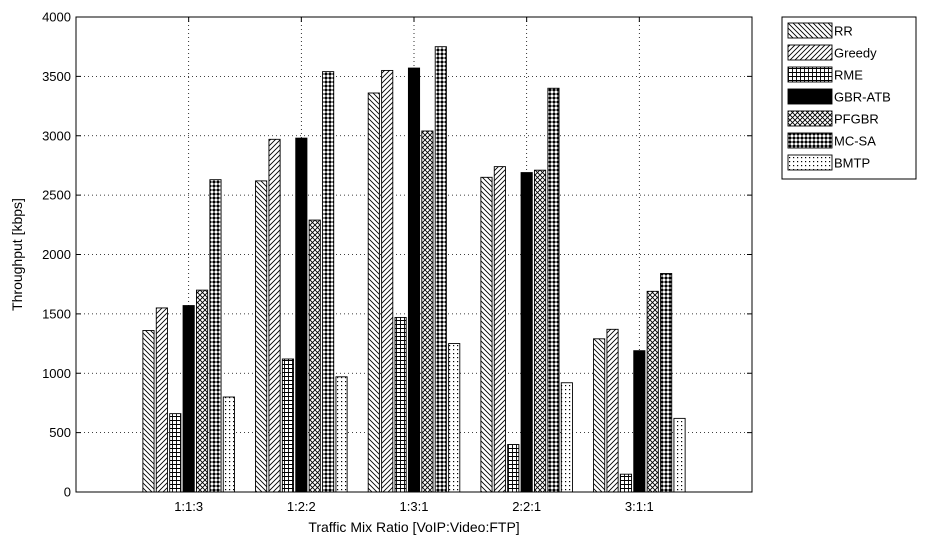  I want to click on y-tick-label: 2000, so click(56, 254).